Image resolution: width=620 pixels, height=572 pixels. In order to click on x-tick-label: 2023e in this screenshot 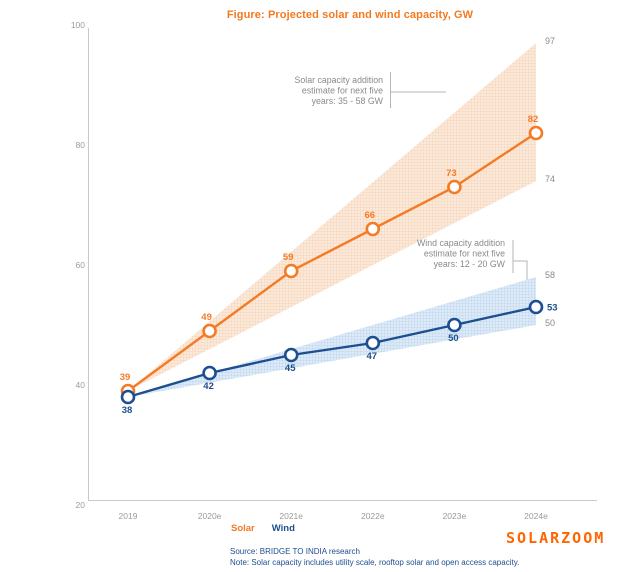, I will do `click(455, 516)`.